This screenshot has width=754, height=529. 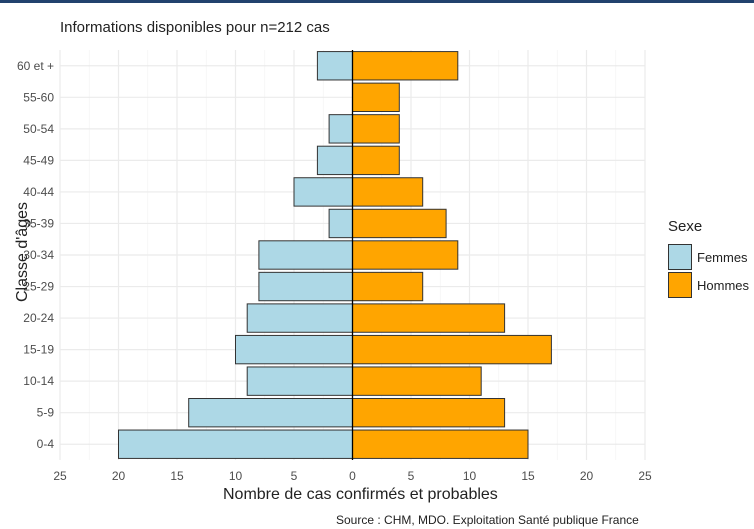 I want to click on legend-swatch-femmes, so click(x=680, y=257).